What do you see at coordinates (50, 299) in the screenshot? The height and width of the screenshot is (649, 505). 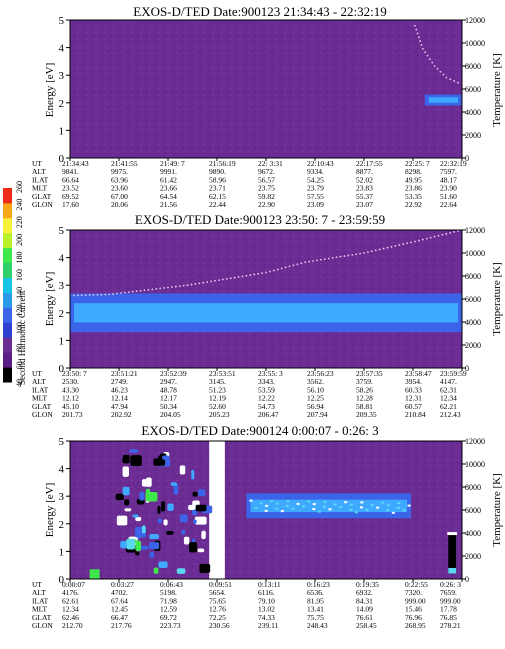 I see `panel-2-ylabel: Energy [eV]` at bounding box center [50, 299].